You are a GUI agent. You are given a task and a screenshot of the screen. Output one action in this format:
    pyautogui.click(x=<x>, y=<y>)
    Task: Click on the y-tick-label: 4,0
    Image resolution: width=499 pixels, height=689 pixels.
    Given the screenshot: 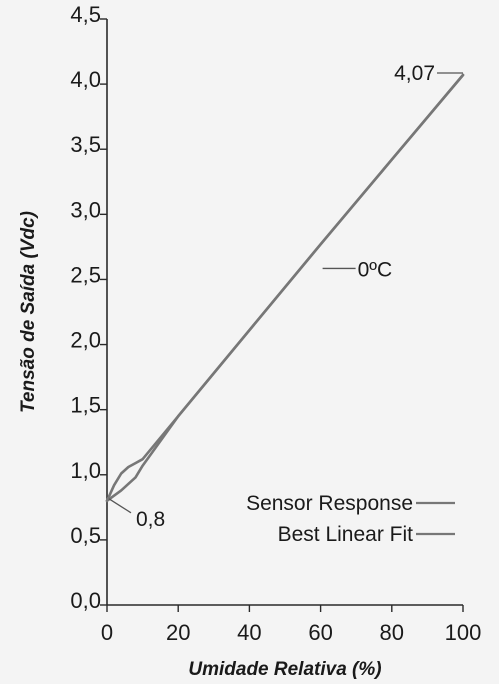 What is the action you would take?
    pyautogui.click(x=85, y=79)
    